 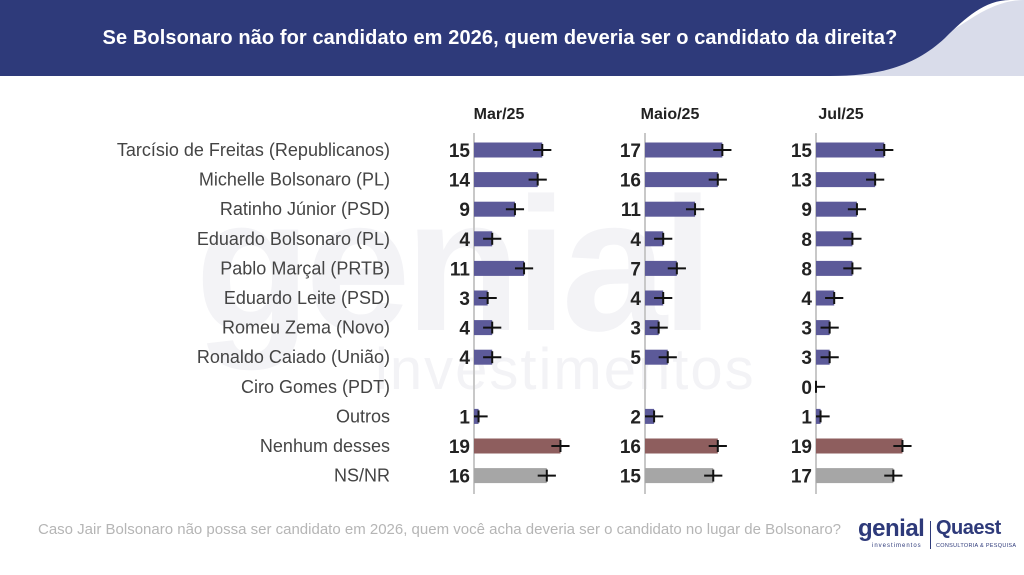 I want to click on category-label: Nenhum desses, so click(x=325, y=446).